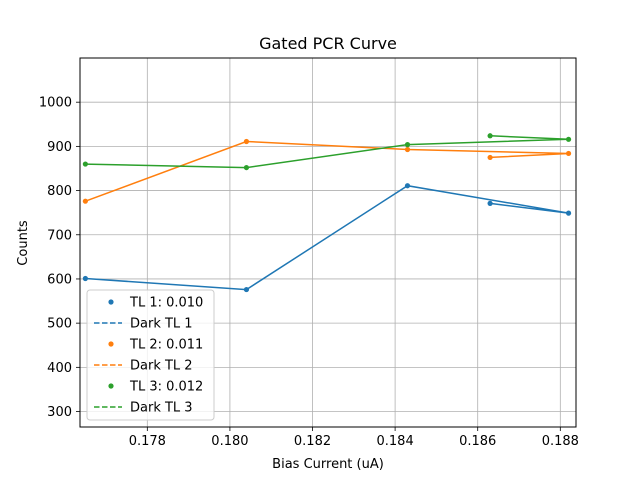 This screenshot has height=484, width=640. I want to click on x-tick-label: 0.184, so click(395, 441).